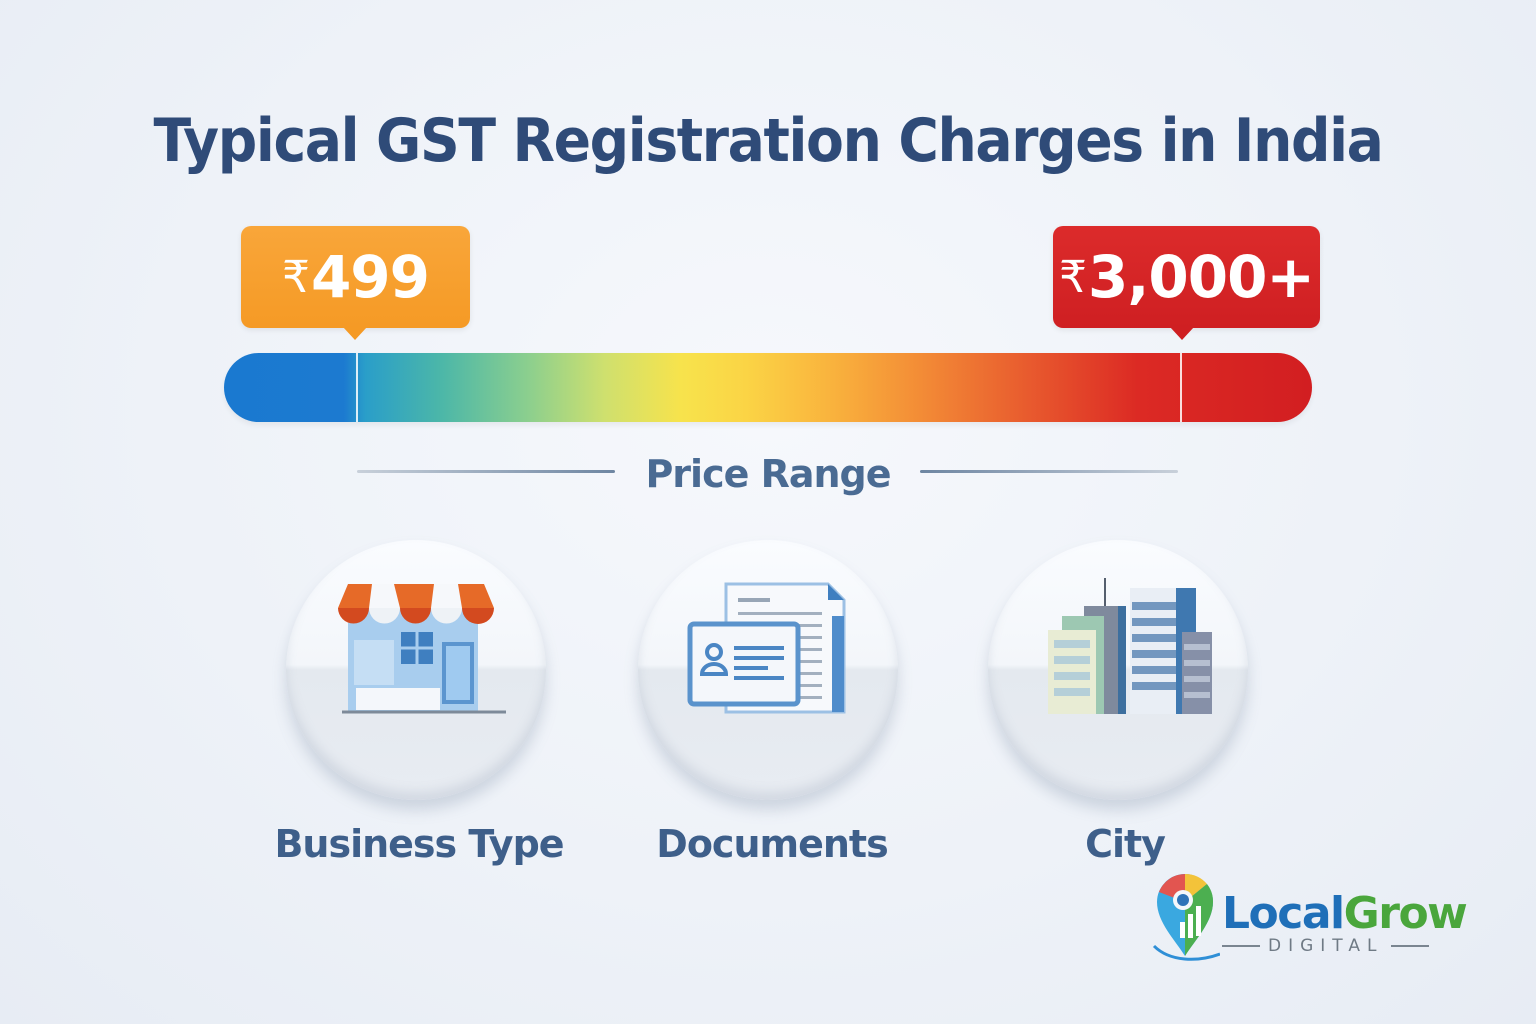  What do you see at coordinates (419, 844) in the screenshot?
I see `factor-label-business-type: Business Type` at bounding box center [419, 844].